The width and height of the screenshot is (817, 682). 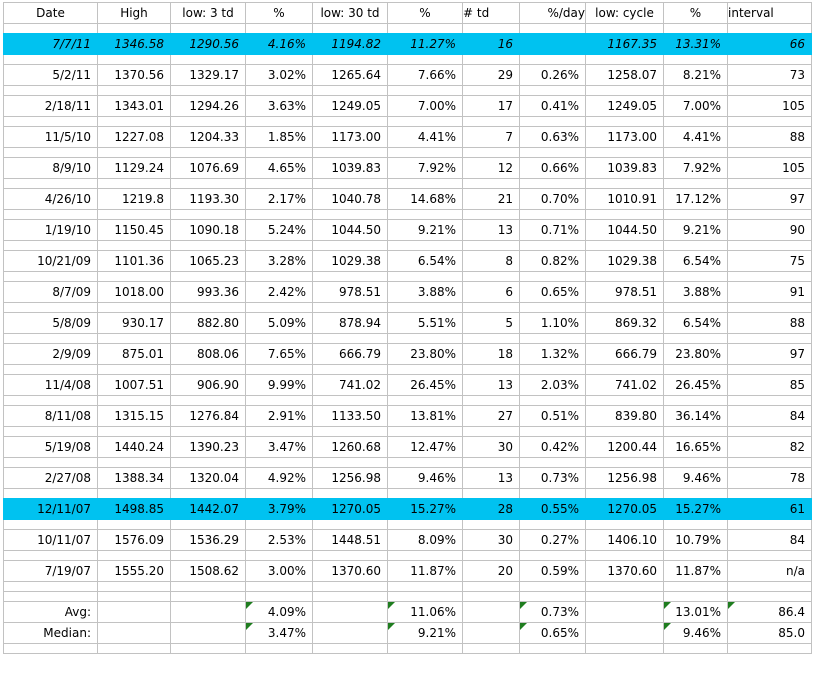 What do you see at coordinates (208, 75) in the screenshot?
I see `cell: 1329.17` at bounding box center [208, 75].